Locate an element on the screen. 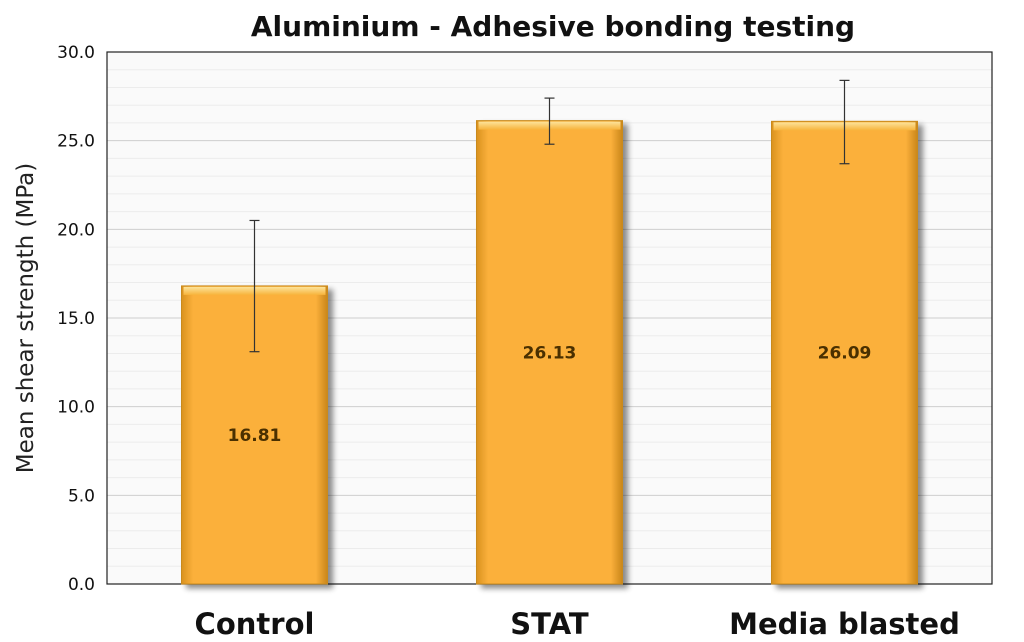 This screenshot has height=642, width=1024. y-tick-label: 20.0 is located at coordinates (76, 230).